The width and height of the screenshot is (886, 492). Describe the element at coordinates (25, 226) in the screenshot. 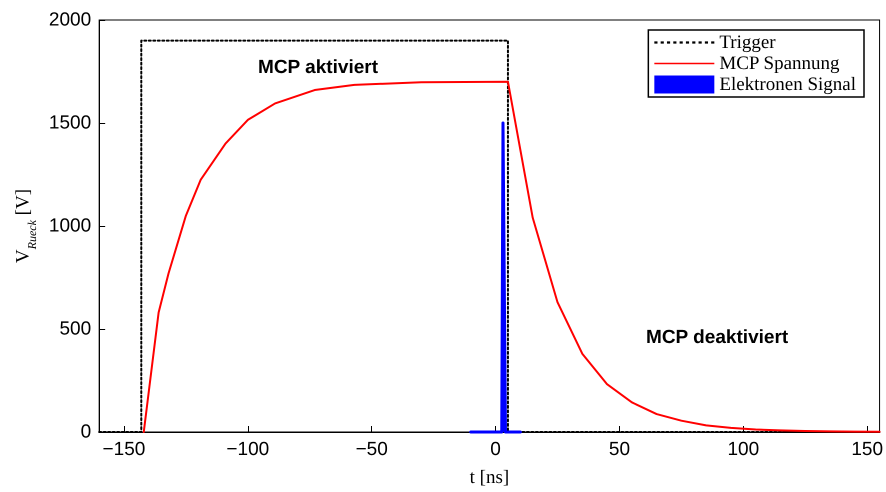

I see `y-axis-title: VRueck [V]` at that location.